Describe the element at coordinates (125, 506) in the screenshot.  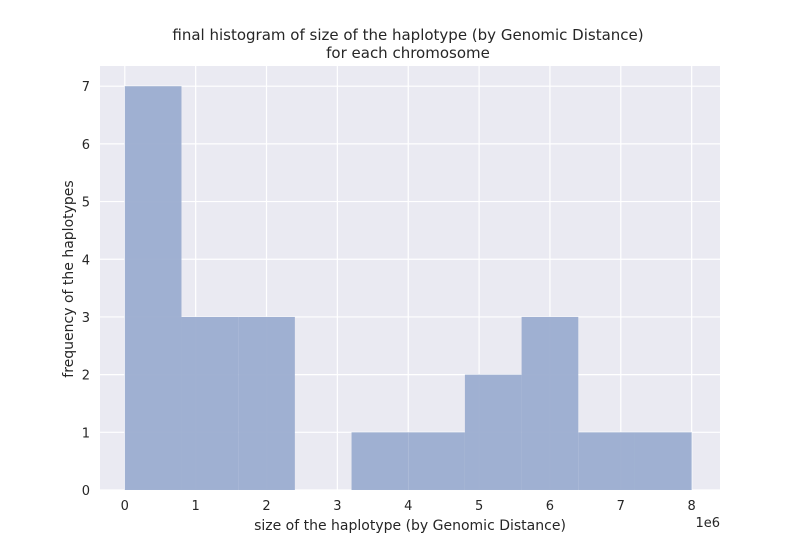
I see `x-tick-label: 0` at that location.